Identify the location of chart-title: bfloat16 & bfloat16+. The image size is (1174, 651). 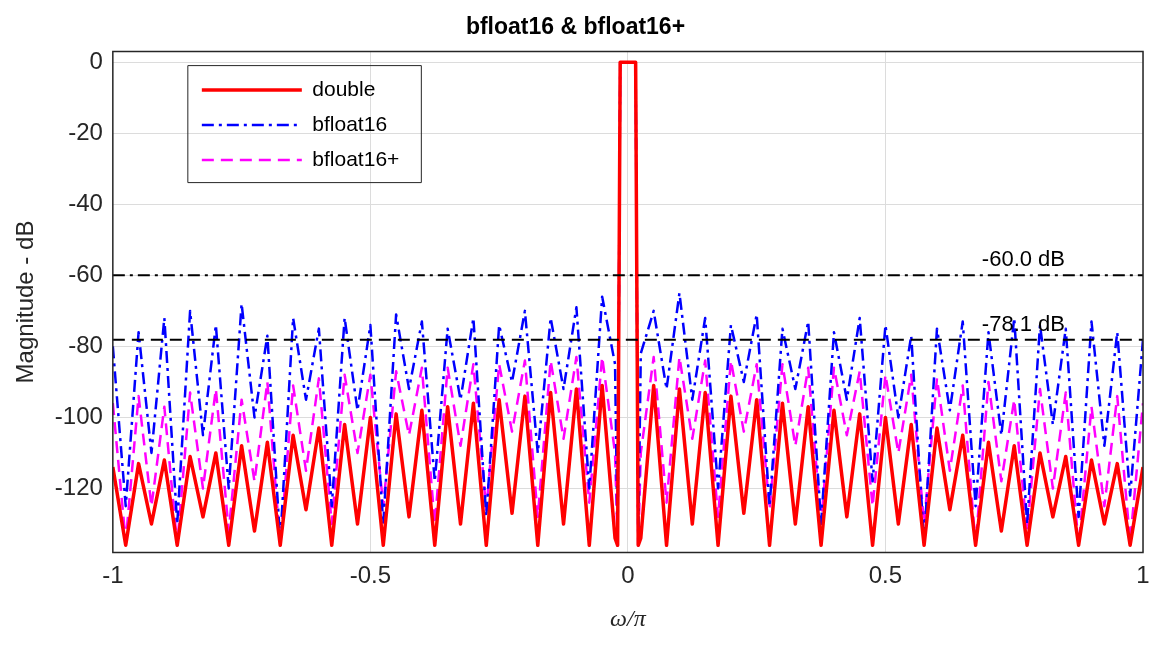
(575, 26).